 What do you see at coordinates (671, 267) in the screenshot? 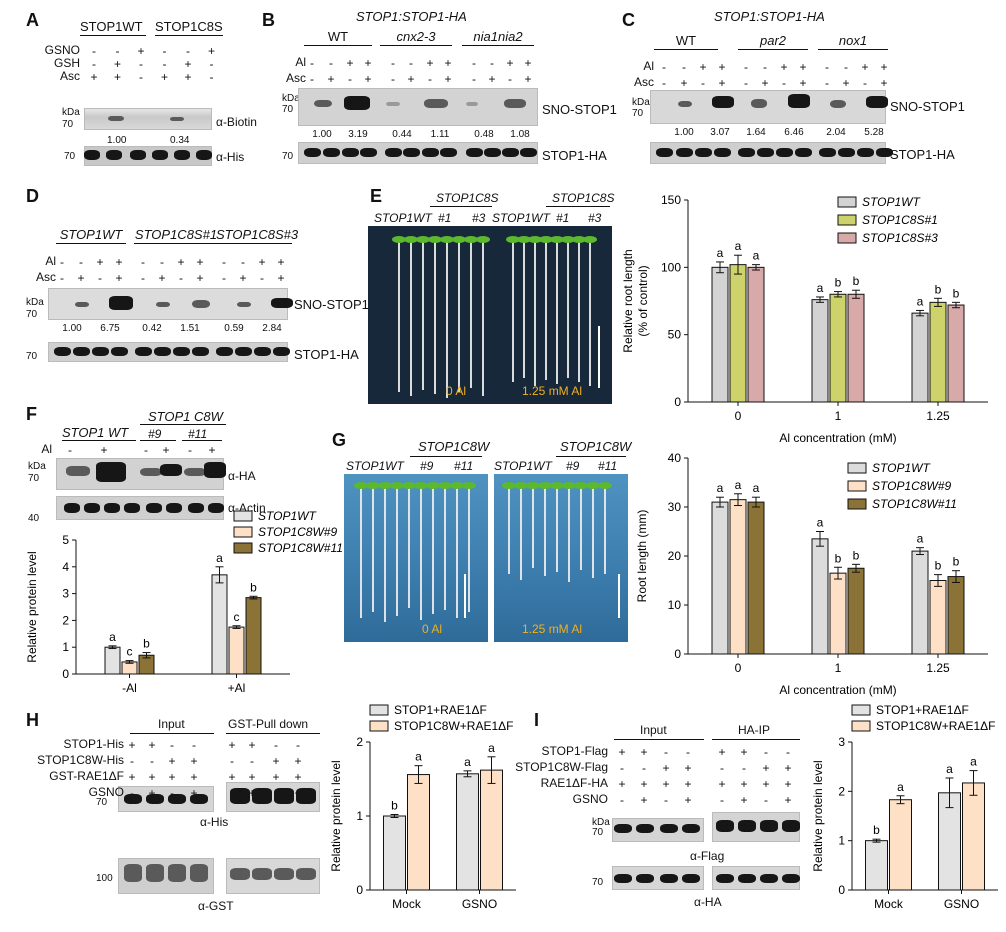
I see `y-tick-label: 100` at bounding box center [671, 267].